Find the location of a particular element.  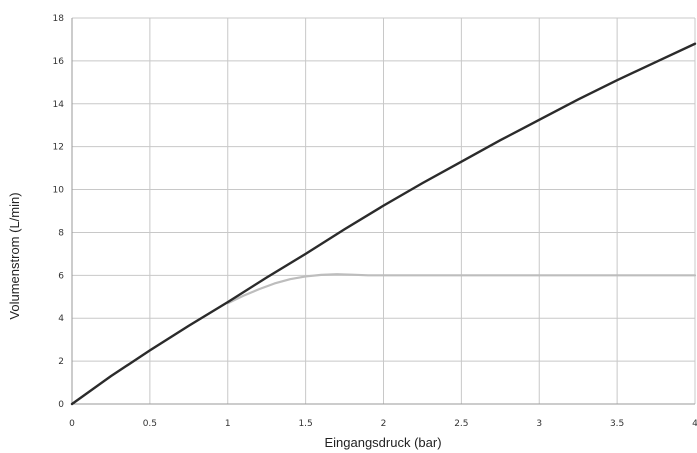

y-tick-label: 2 is located at coordinates (61, 362).